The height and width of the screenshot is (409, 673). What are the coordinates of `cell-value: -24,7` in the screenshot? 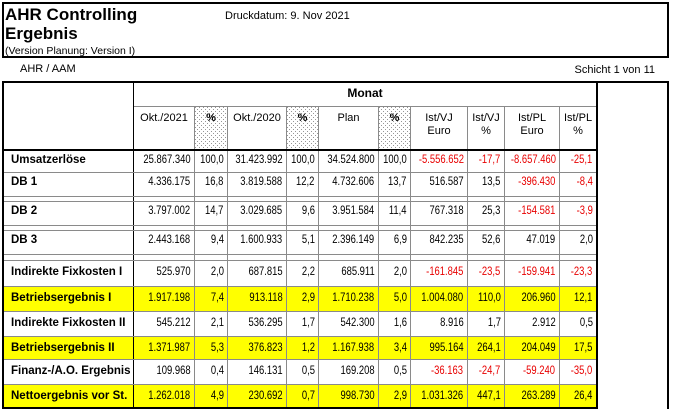 It's located at (490, 371).